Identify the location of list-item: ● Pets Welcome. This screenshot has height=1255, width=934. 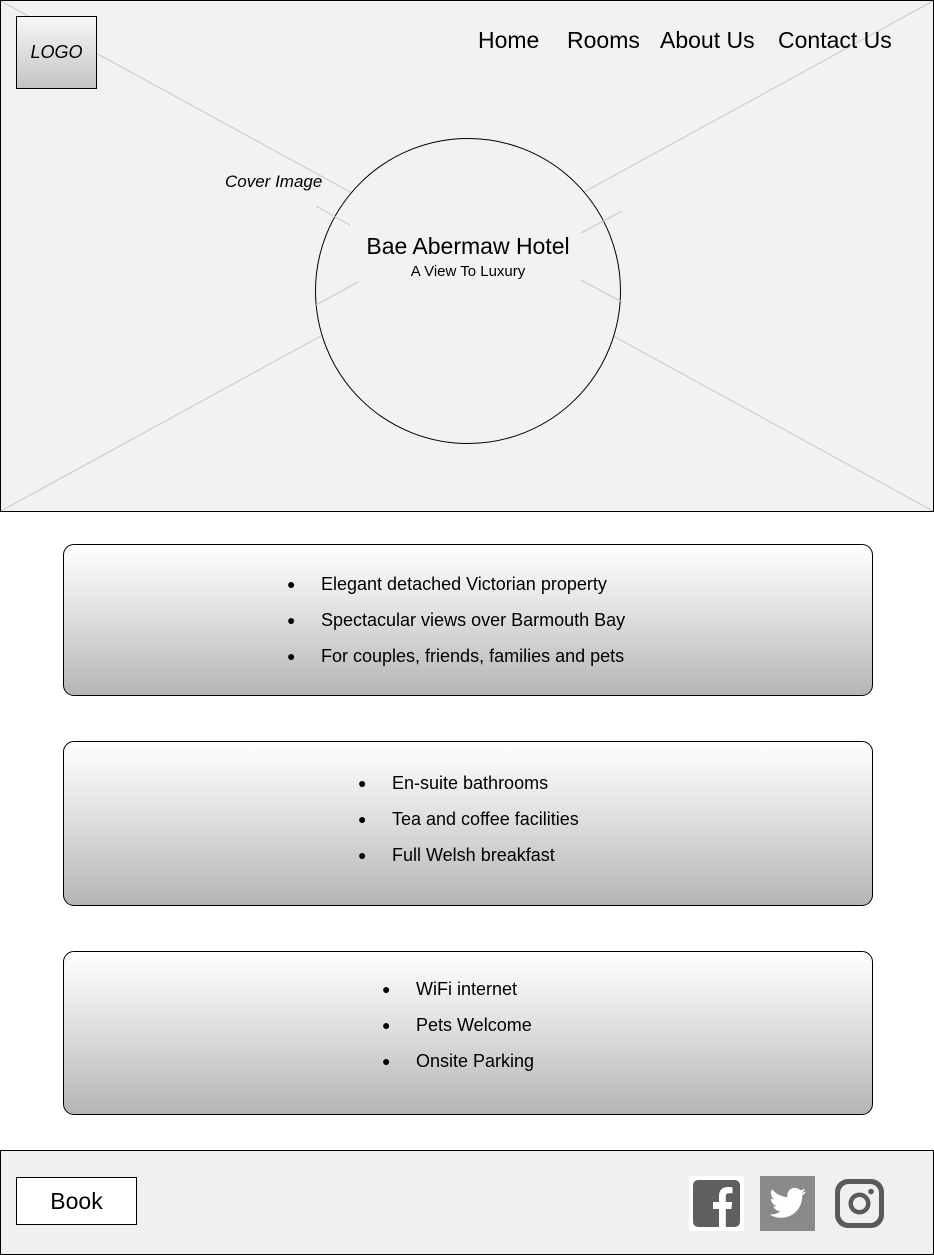
(457, 1025).